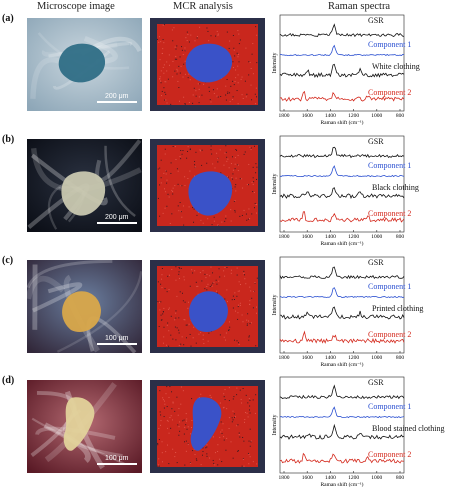  Describe the element at coordinates (408, 428) in the screenshot. I see `trace-label-clothing: Blood stained clothing` at that location.